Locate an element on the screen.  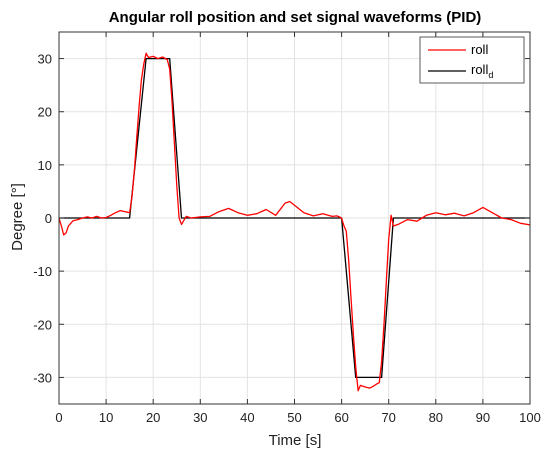
y-tick-label: -30 is located at coordinates (42, 377).